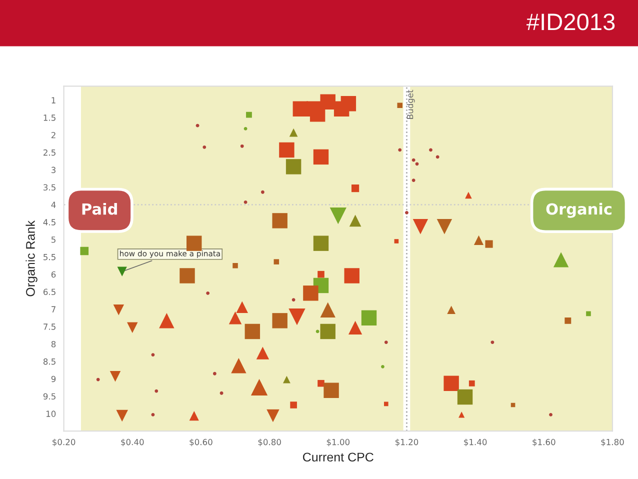 Image resolution: width=638 pixels, height=479 pixels. I want to click on band-label: Organic, so click(579, 210).